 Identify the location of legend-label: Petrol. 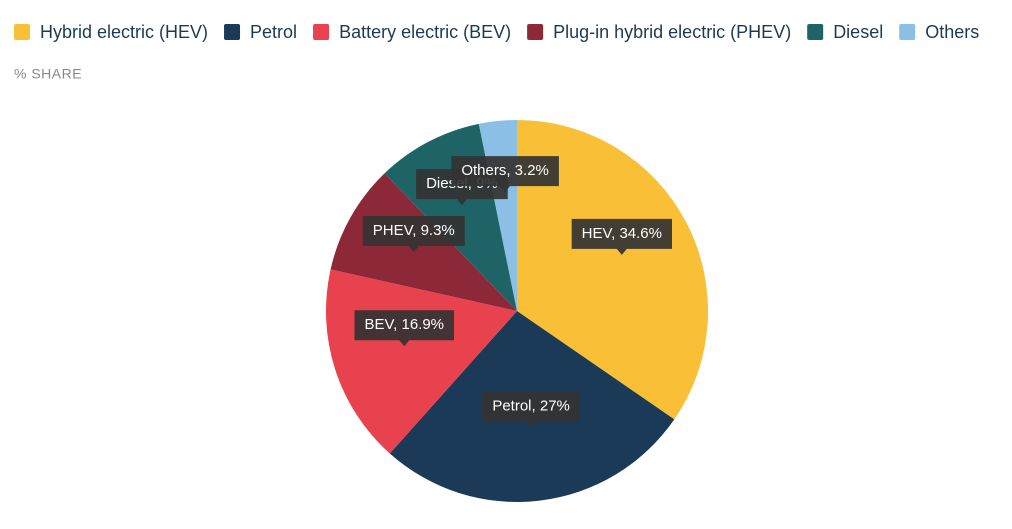
(273, 32).